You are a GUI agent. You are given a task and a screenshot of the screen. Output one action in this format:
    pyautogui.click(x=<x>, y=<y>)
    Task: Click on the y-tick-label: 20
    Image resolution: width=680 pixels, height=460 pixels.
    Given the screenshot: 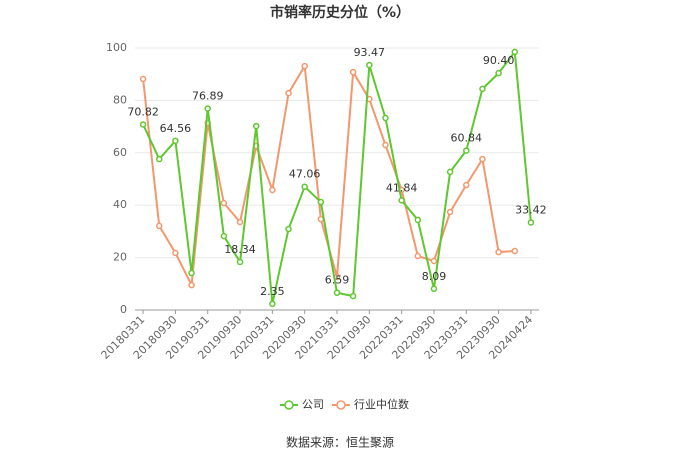 What is the action you would take?
    pyautogui.click(x=120, y=257)
    